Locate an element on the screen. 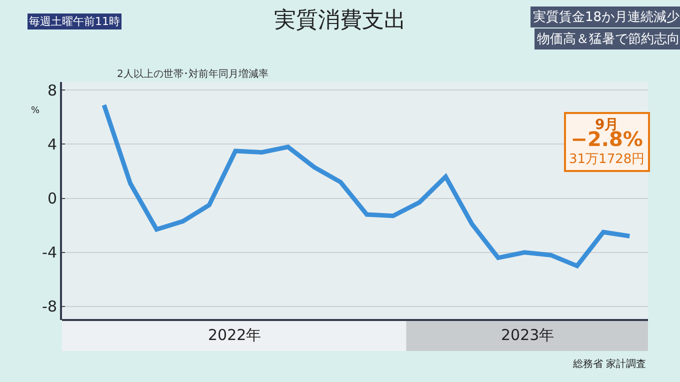 The image size is (680, 382). y-axis-title: % is located at coordinates (35, 111).